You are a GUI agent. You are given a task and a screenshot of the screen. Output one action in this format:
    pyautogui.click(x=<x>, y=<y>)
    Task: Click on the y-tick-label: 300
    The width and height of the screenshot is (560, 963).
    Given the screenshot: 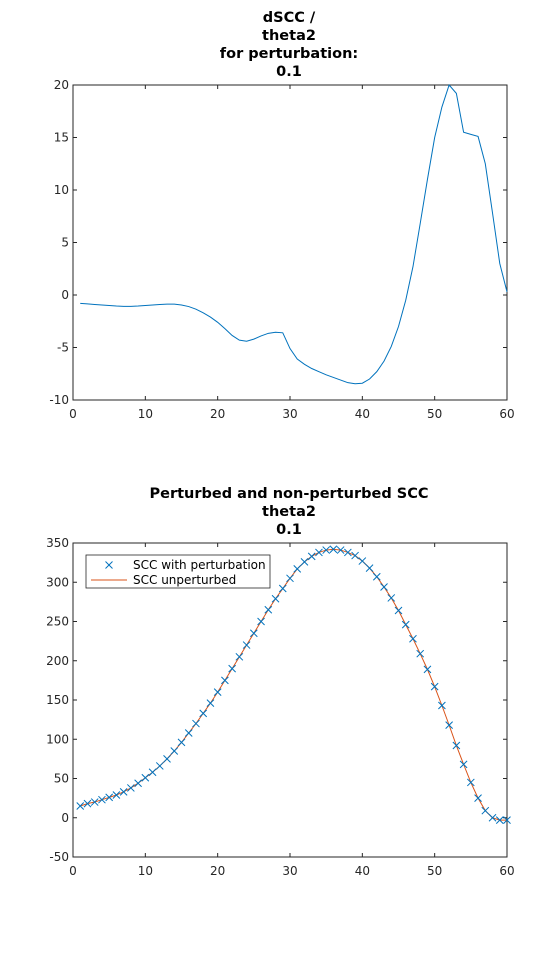 What is the action you would take?
    pyautogui.click(x=57, y=582)
    